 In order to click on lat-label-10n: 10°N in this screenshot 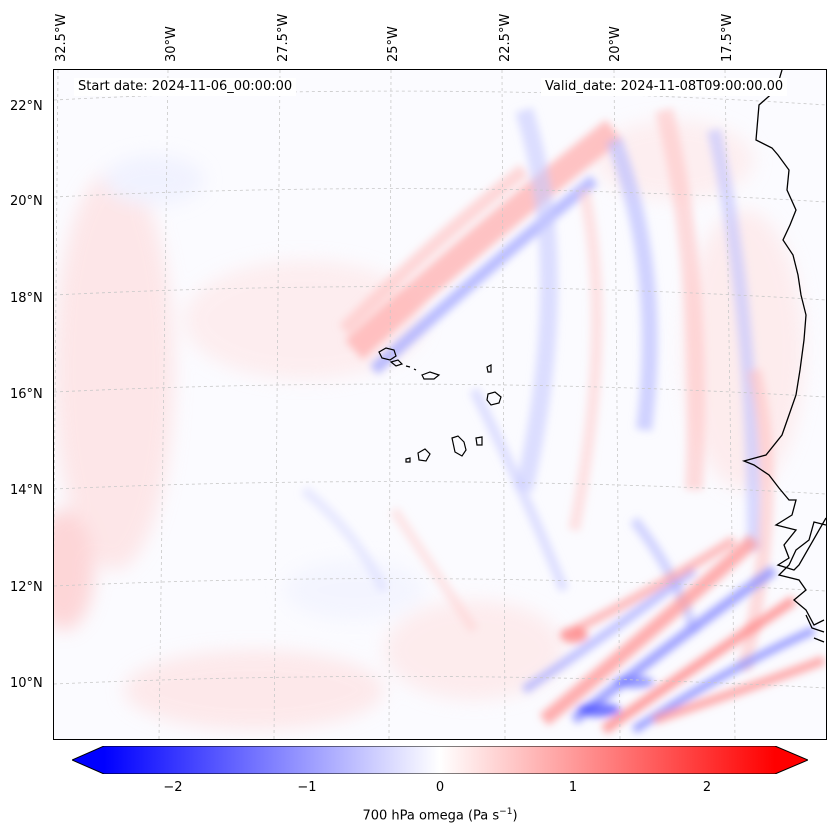, I will do `click(26, 683)`.